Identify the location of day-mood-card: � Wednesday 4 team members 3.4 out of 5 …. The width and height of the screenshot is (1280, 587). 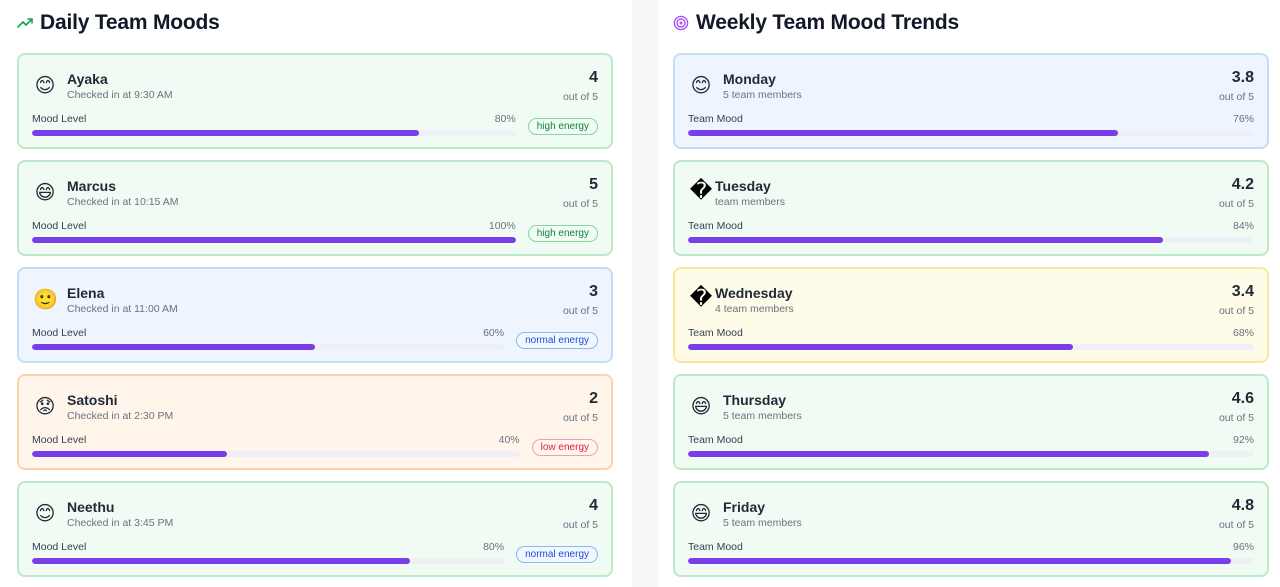
(971, 315).